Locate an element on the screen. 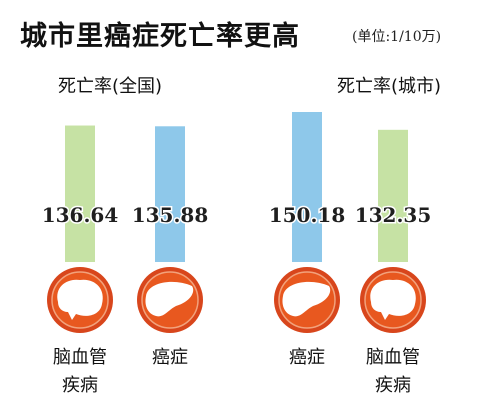 The height and width of the screenshot is (404, 499). panel-title-national: 死亡率(全国) is located at coordinates (110, 86).